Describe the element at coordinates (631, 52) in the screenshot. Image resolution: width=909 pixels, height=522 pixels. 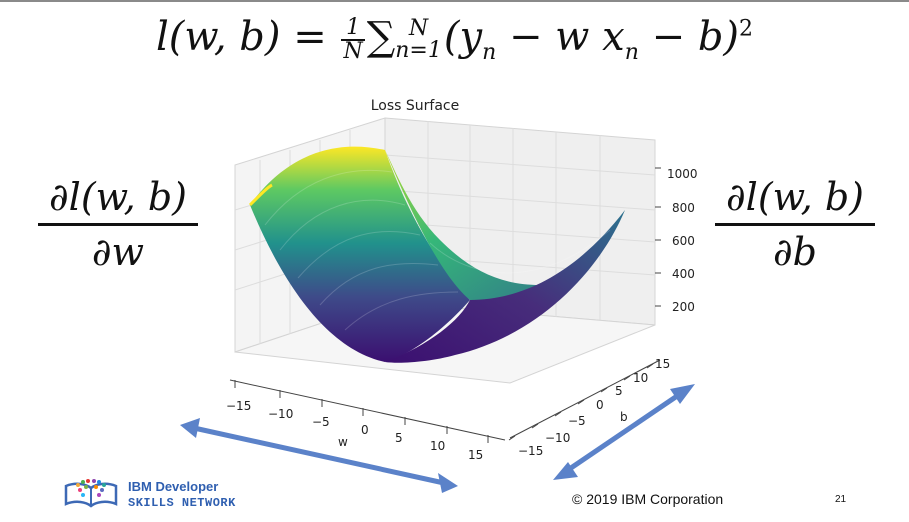
I see `equation-x-sub: n` at that location.